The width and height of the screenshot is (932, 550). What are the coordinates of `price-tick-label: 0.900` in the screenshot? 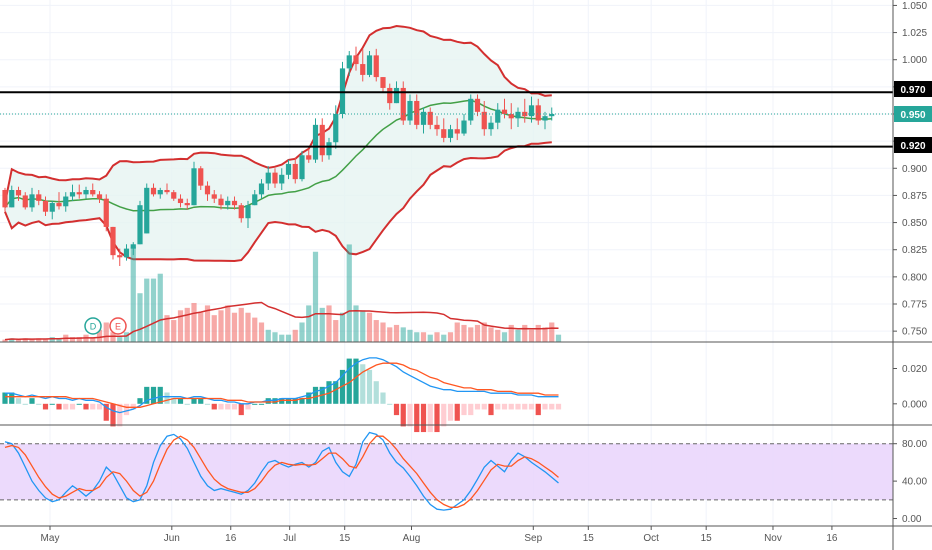 It's located at (914, 169).